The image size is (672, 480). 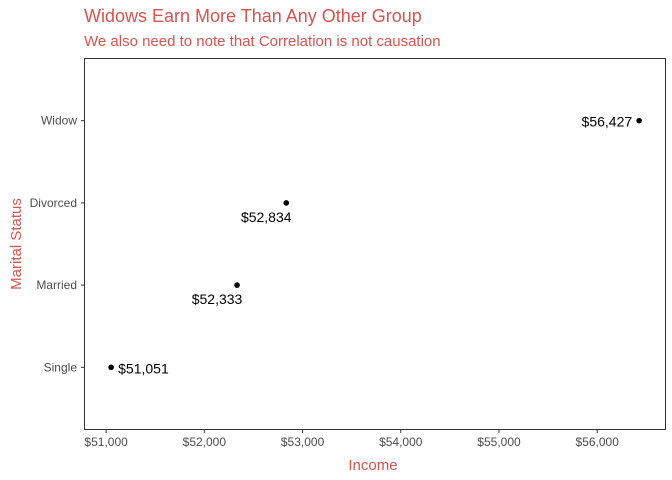 What do you see at coordinates (217, 299) in the screenshot?
I see `data-label: $52,333` at bounding box center [217, 299].